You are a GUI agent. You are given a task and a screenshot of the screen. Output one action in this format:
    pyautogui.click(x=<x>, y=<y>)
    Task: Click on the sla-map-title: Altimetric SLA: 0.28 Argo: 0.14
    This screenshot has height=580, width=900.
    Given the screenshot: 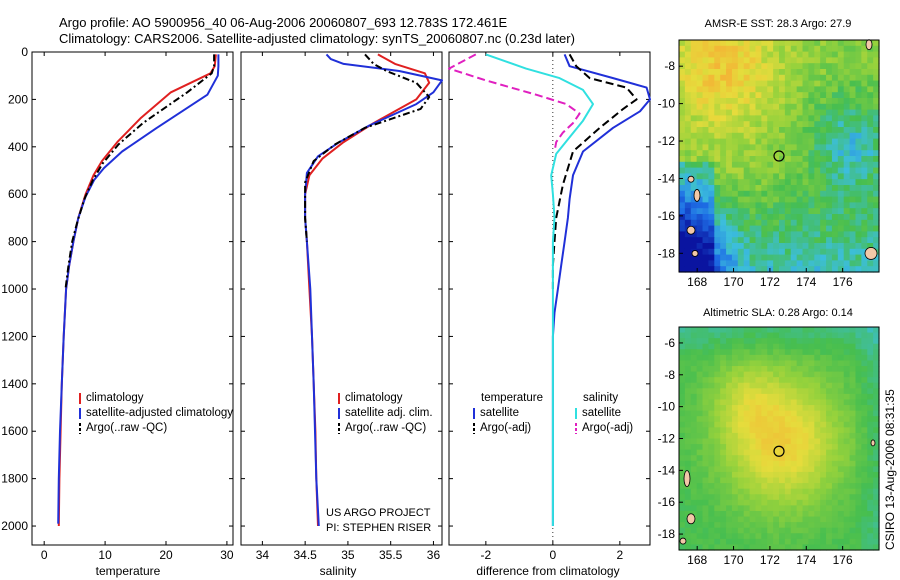 What is the action you would take?
    pyautogui.click(x=778, y=313)
    